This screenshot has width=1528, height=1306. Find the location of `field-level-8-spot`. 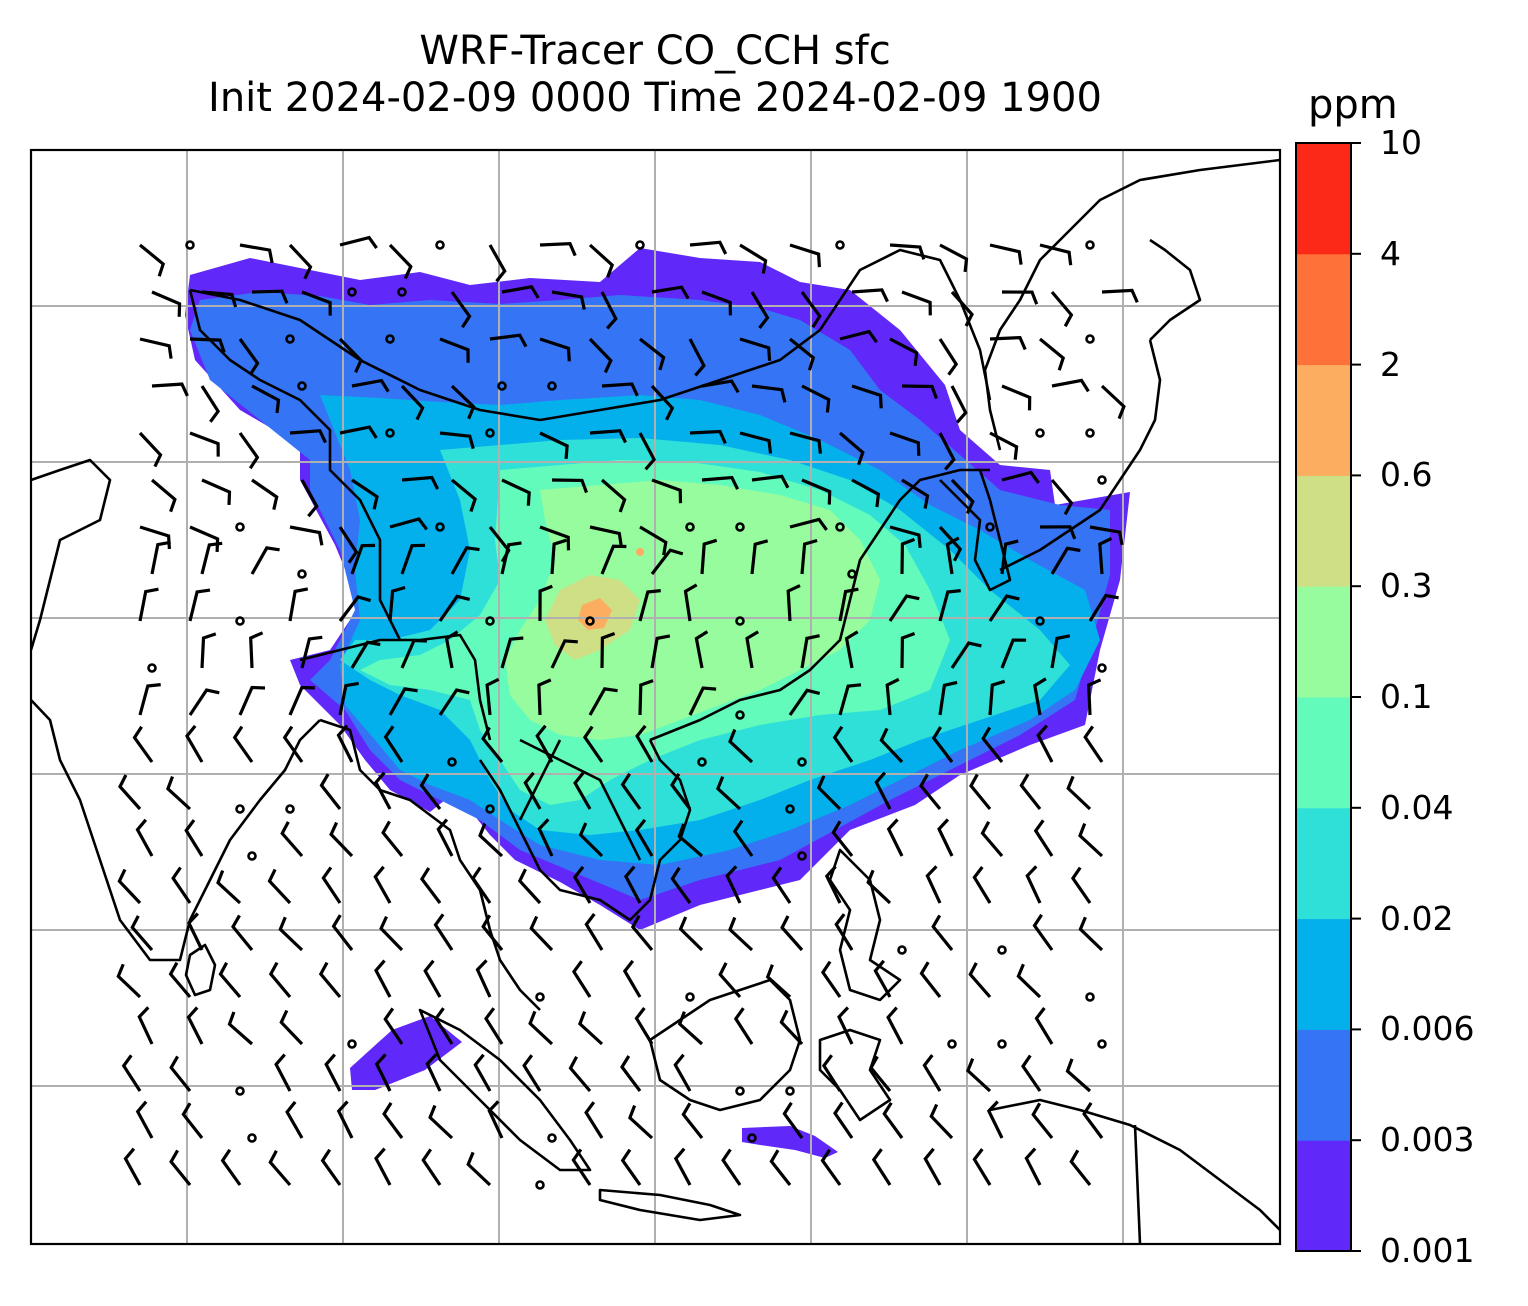

field-level-8-spot is located at coordinates (640, 552).